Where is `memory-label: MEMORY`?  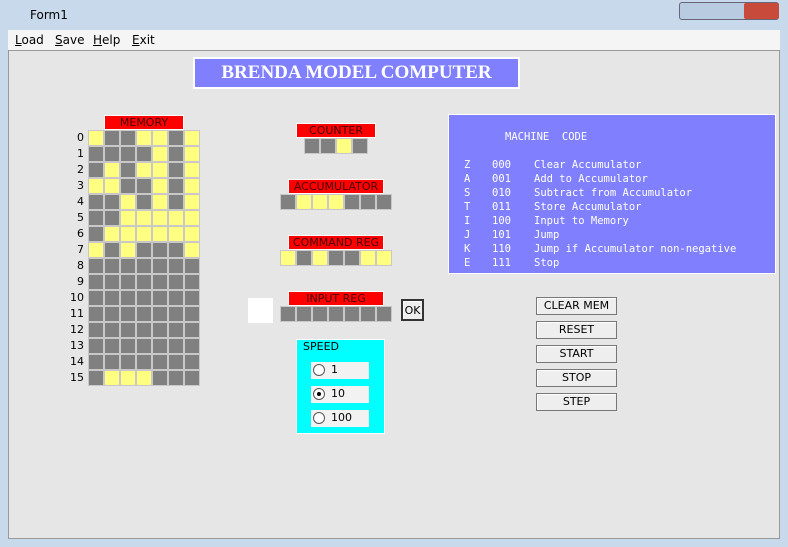
memory-label: MEMORY is located at coordinates (144, 122).